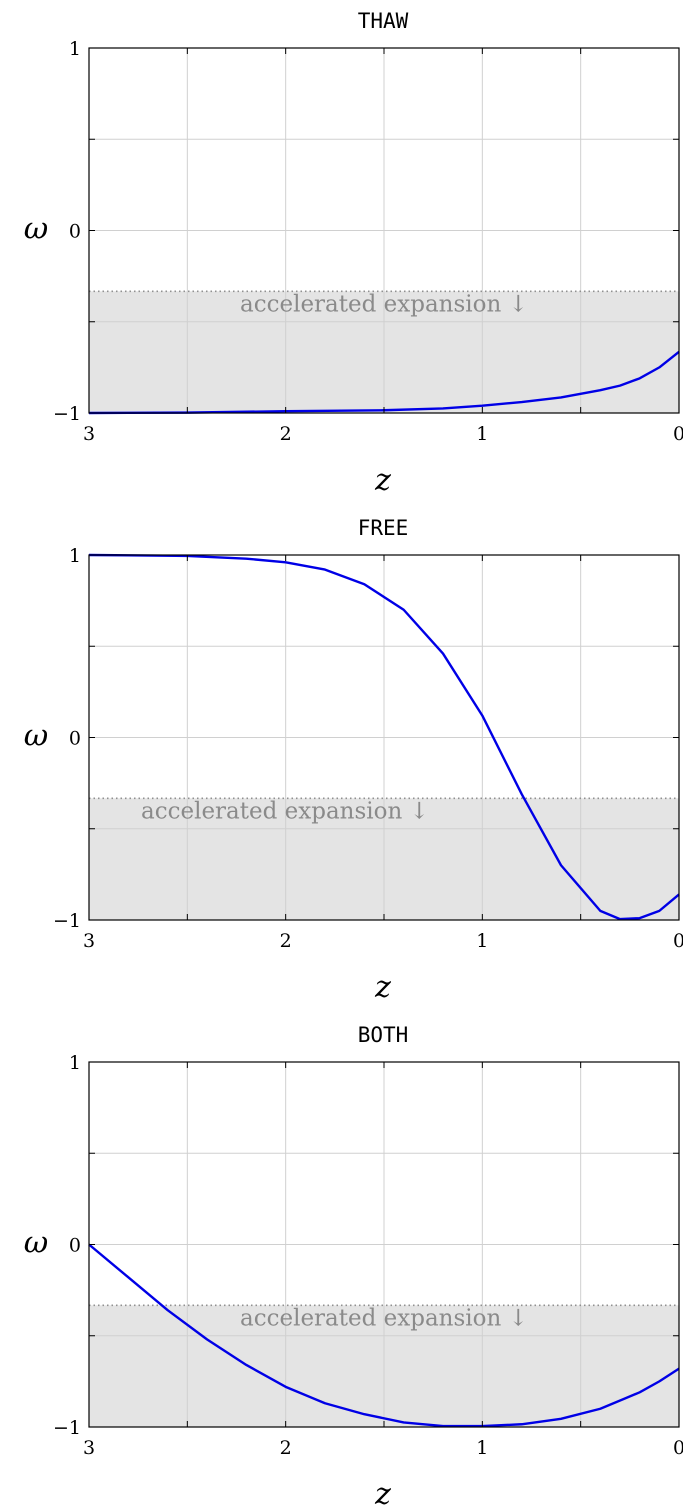  Describe the element at coordinates (383, 1035) in the screenshot. I see `panel-title: BOTH` at that location.